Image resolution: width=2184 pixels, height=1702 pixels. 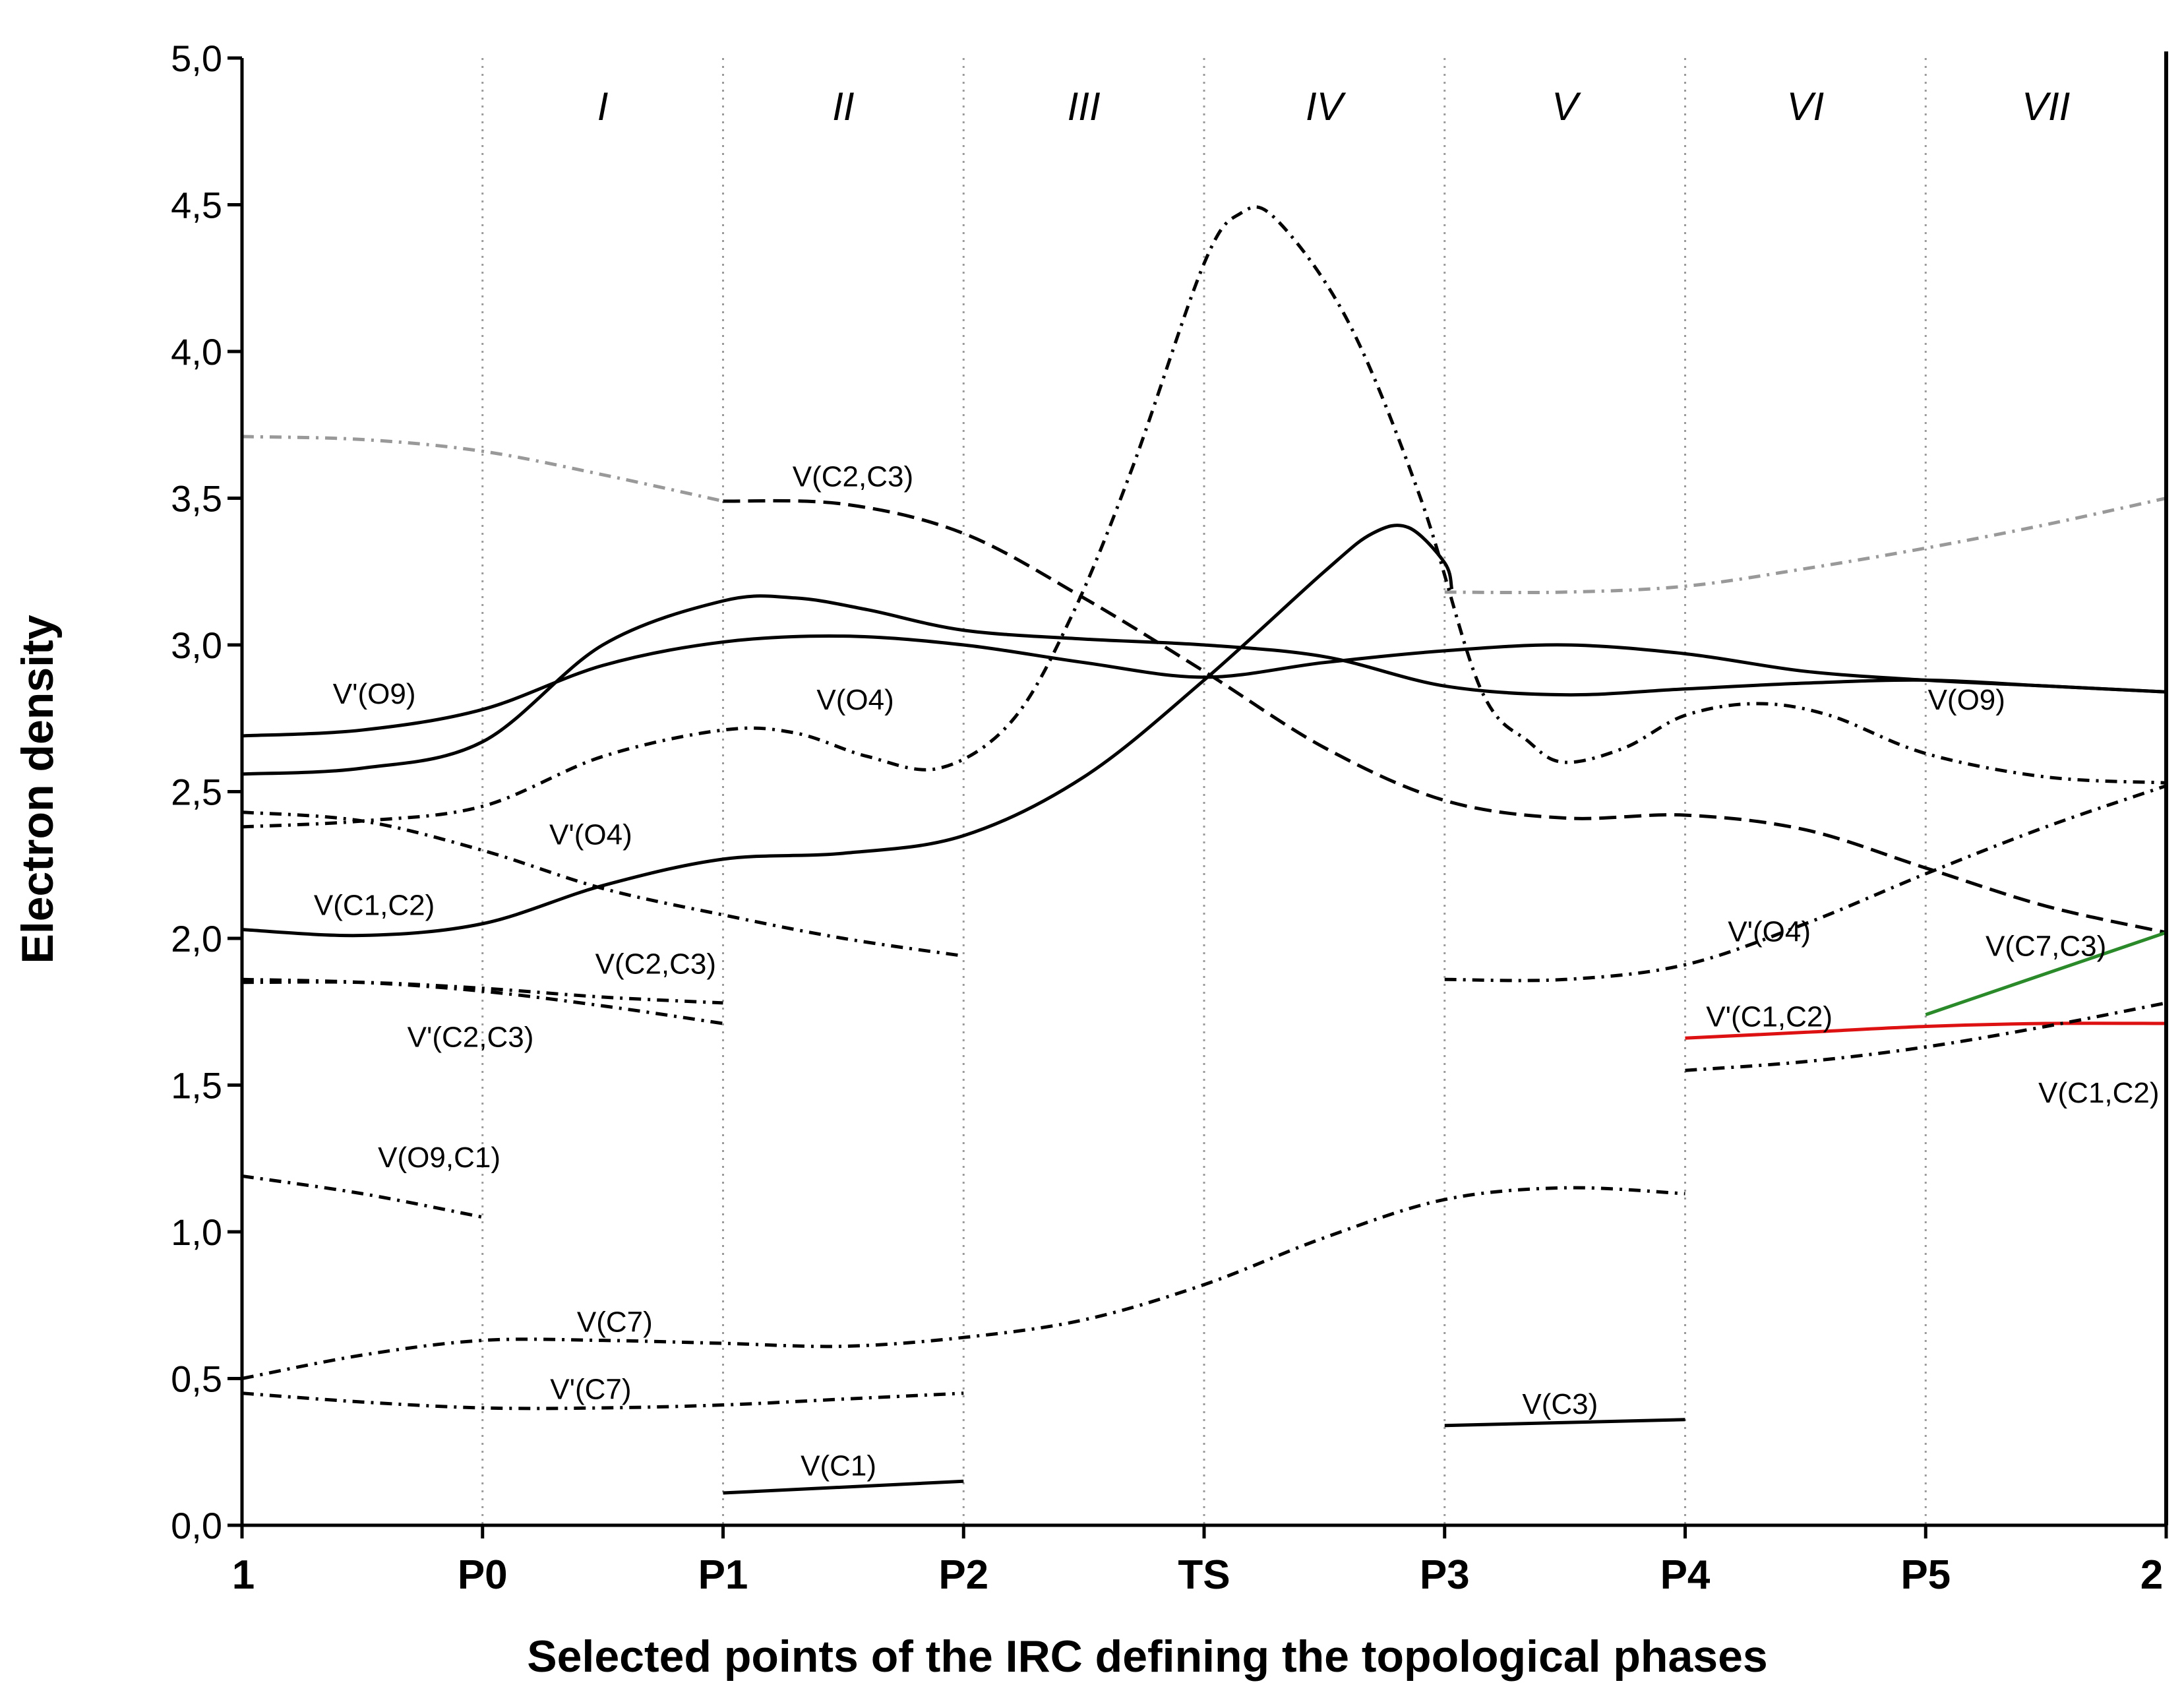 What do you see at coordinates (196, 645) in the screenshot?
I see `y-tick-label: 3,0` at bounding box center [196, 645].